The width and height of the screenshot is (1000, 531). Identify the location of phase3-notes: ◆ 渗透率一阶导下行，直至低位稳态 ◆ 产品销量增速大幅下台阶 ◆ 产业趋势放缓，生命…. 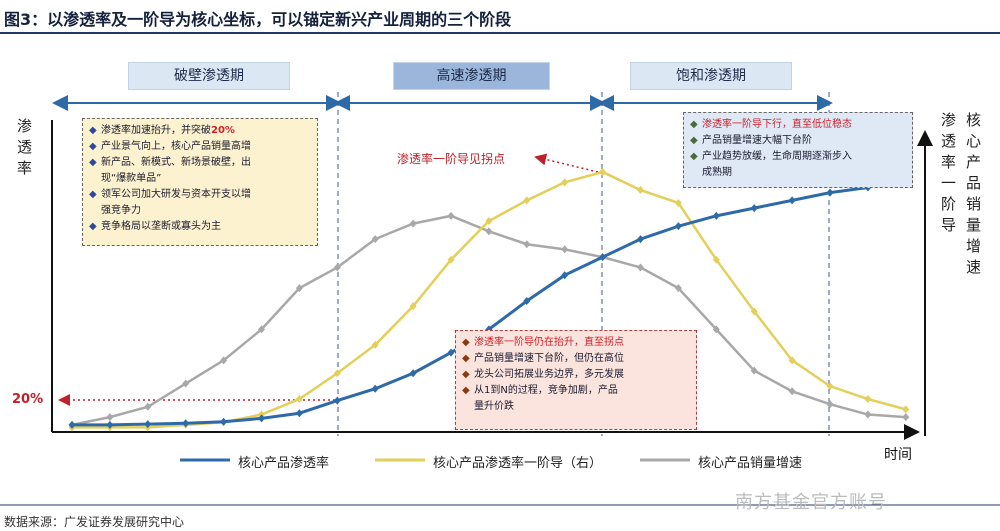
(798, 150).